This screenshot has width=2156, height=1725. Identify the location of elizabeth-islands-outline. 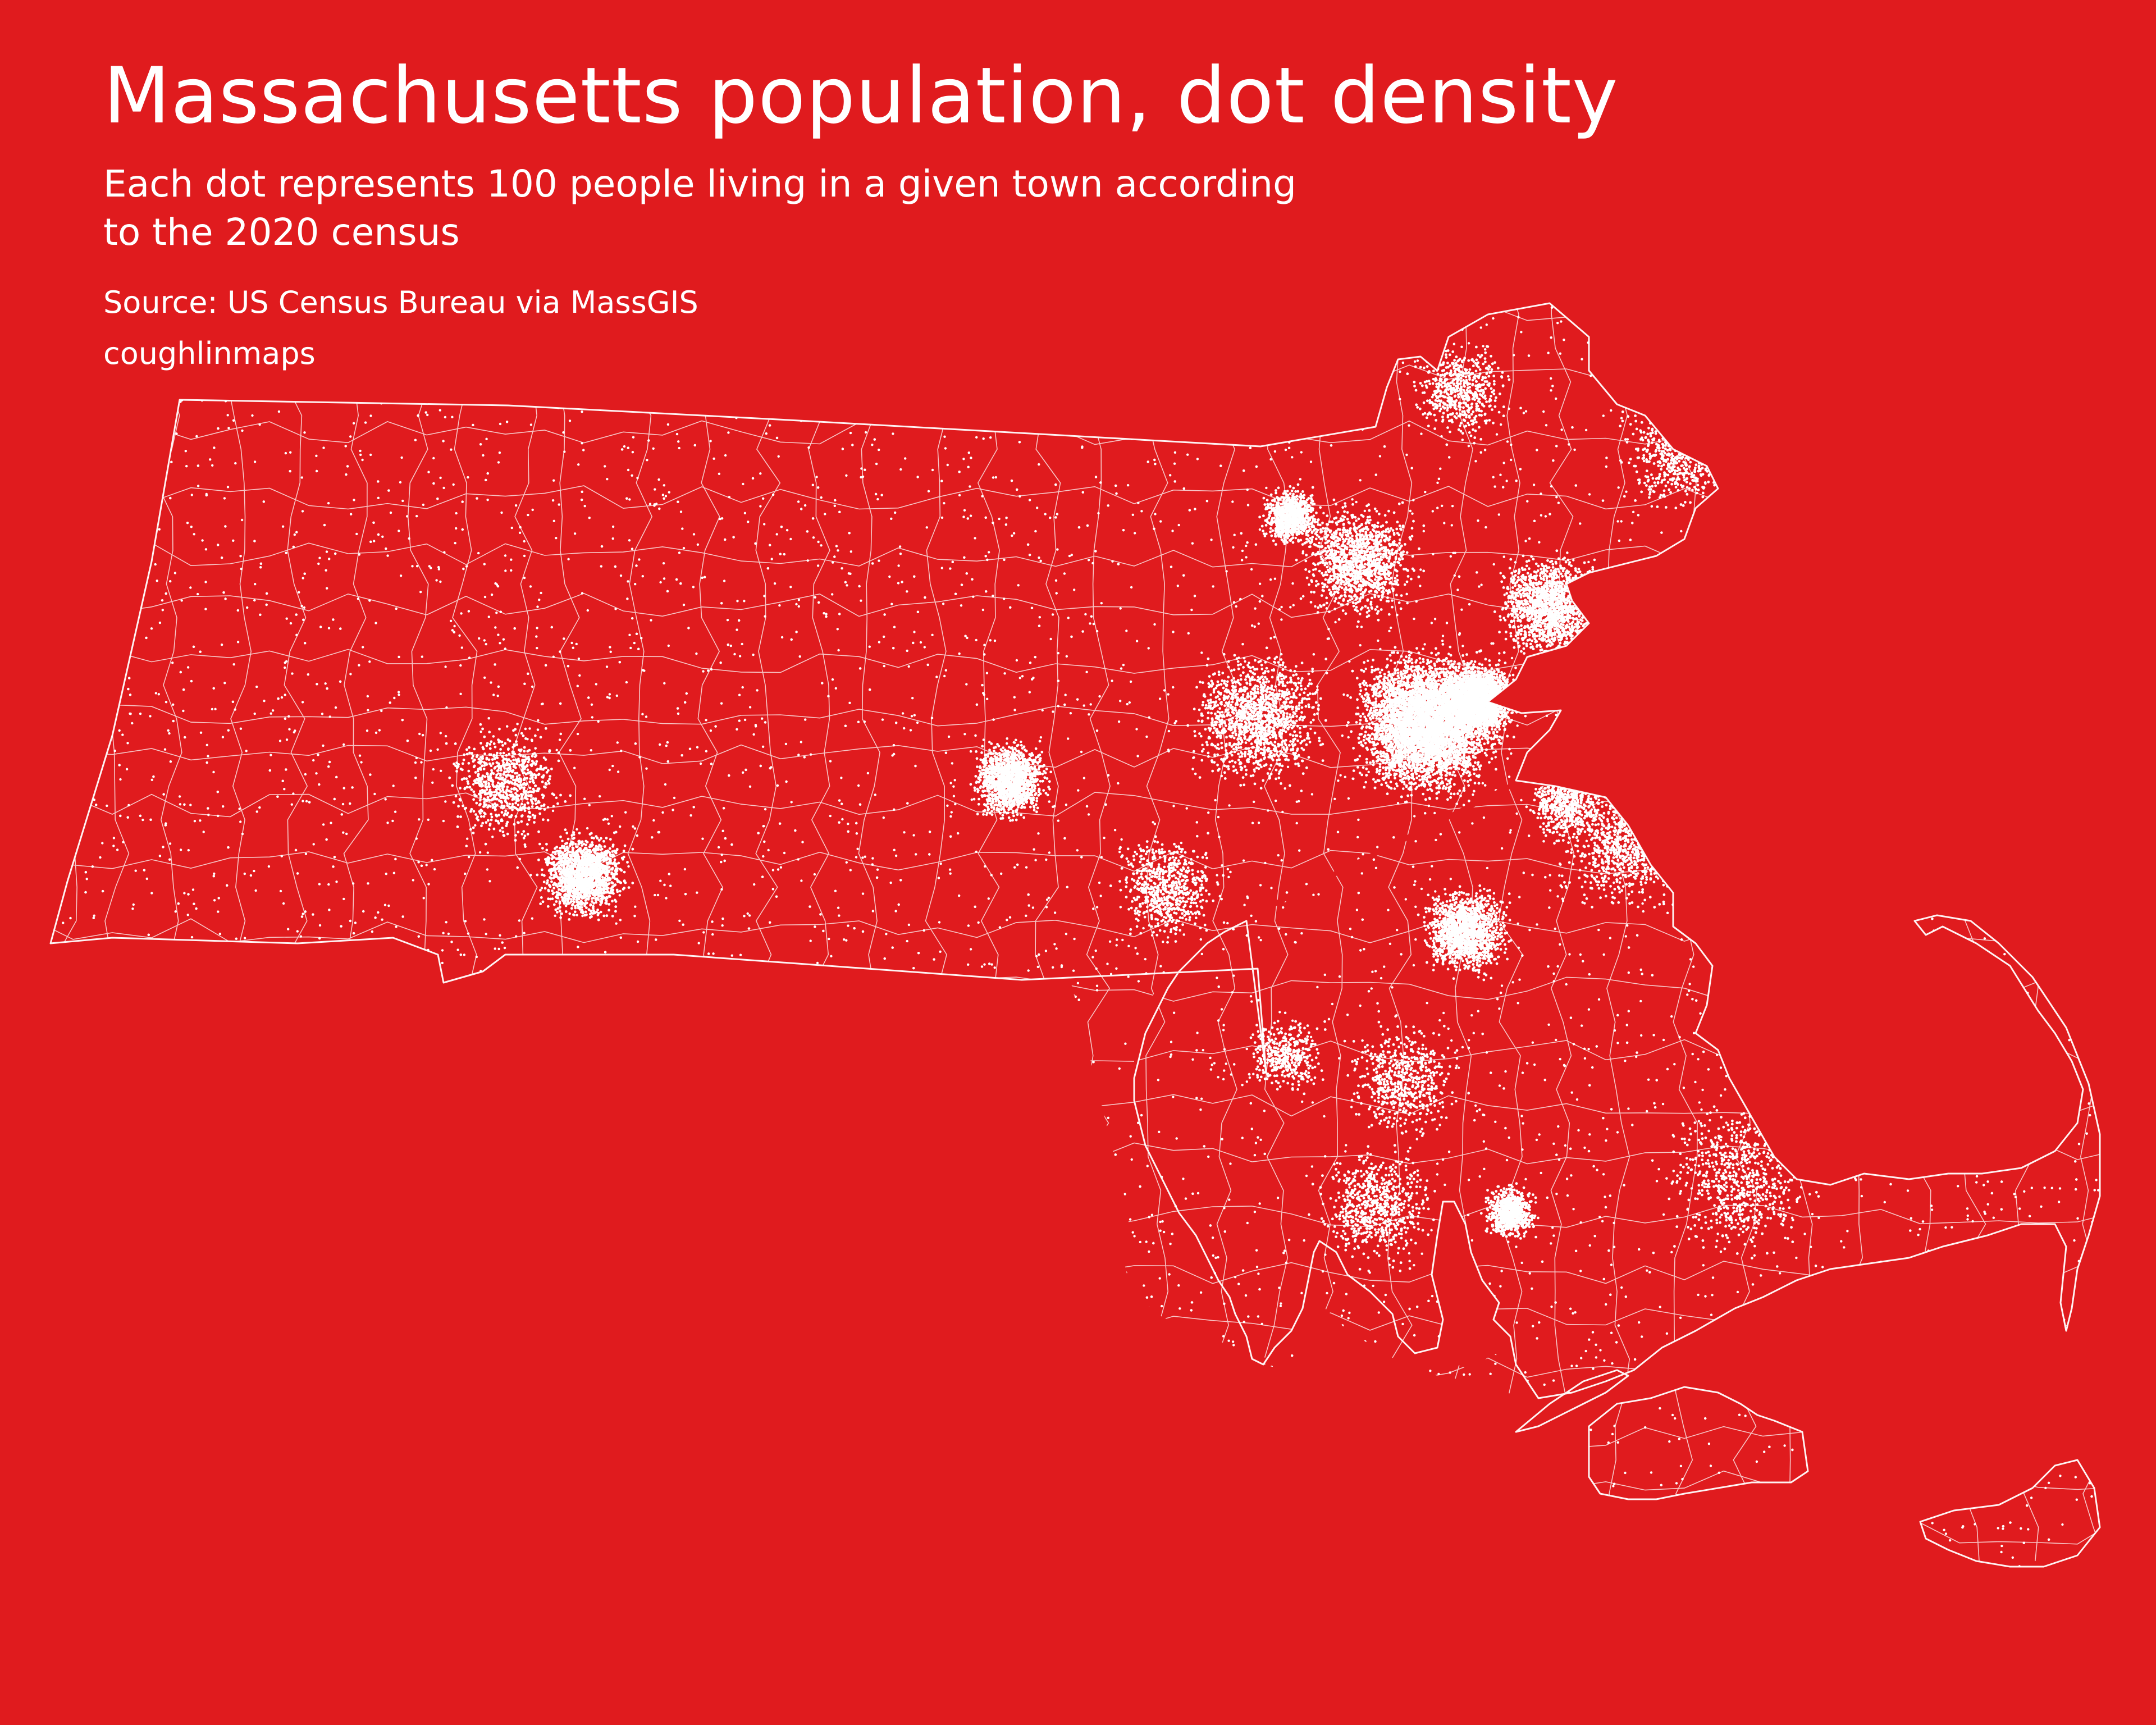
(1572, 1401).